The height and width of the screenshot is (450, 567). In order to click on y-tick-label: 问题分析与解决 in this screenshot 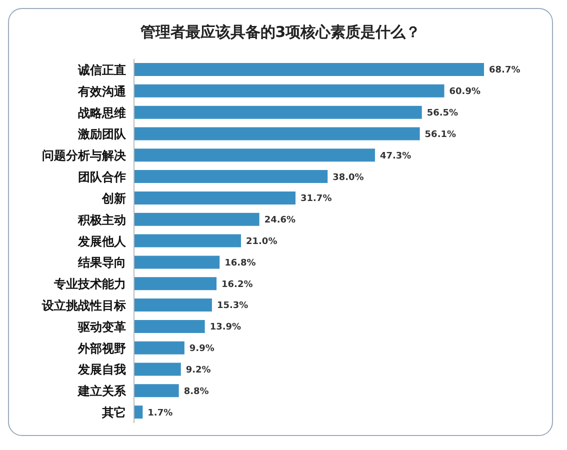, I will do `click(84, 155)`.